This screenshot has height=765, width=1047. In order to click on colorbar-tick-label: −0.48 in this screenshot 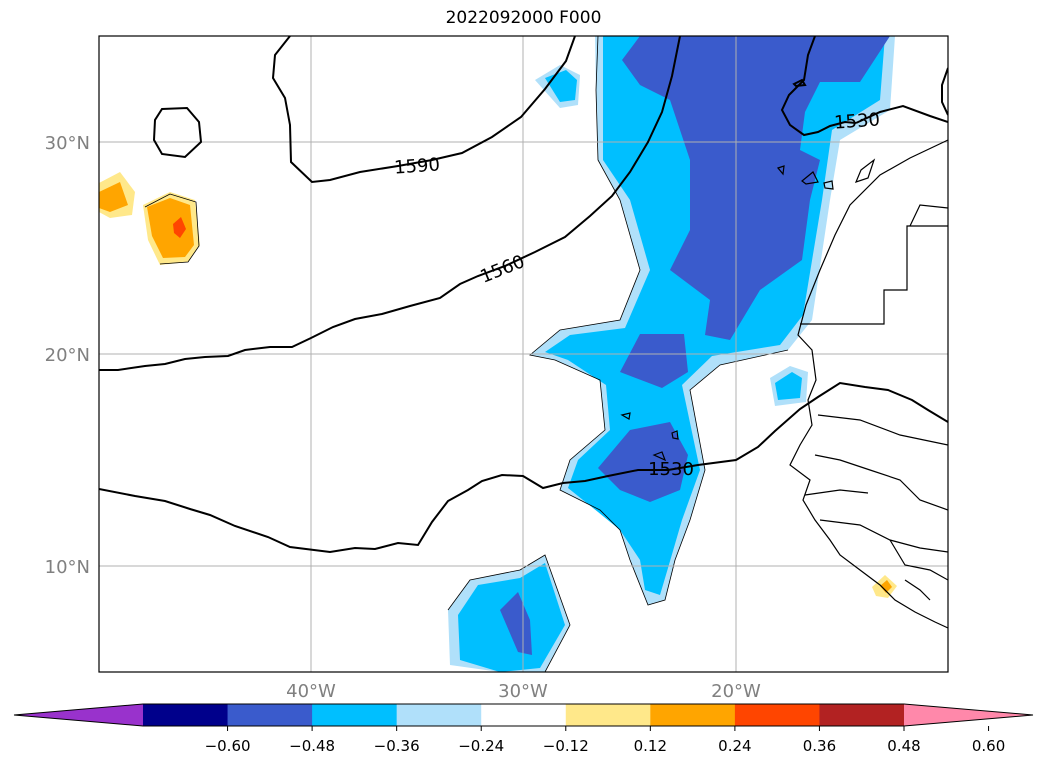, I will do `click(312, 746)`.